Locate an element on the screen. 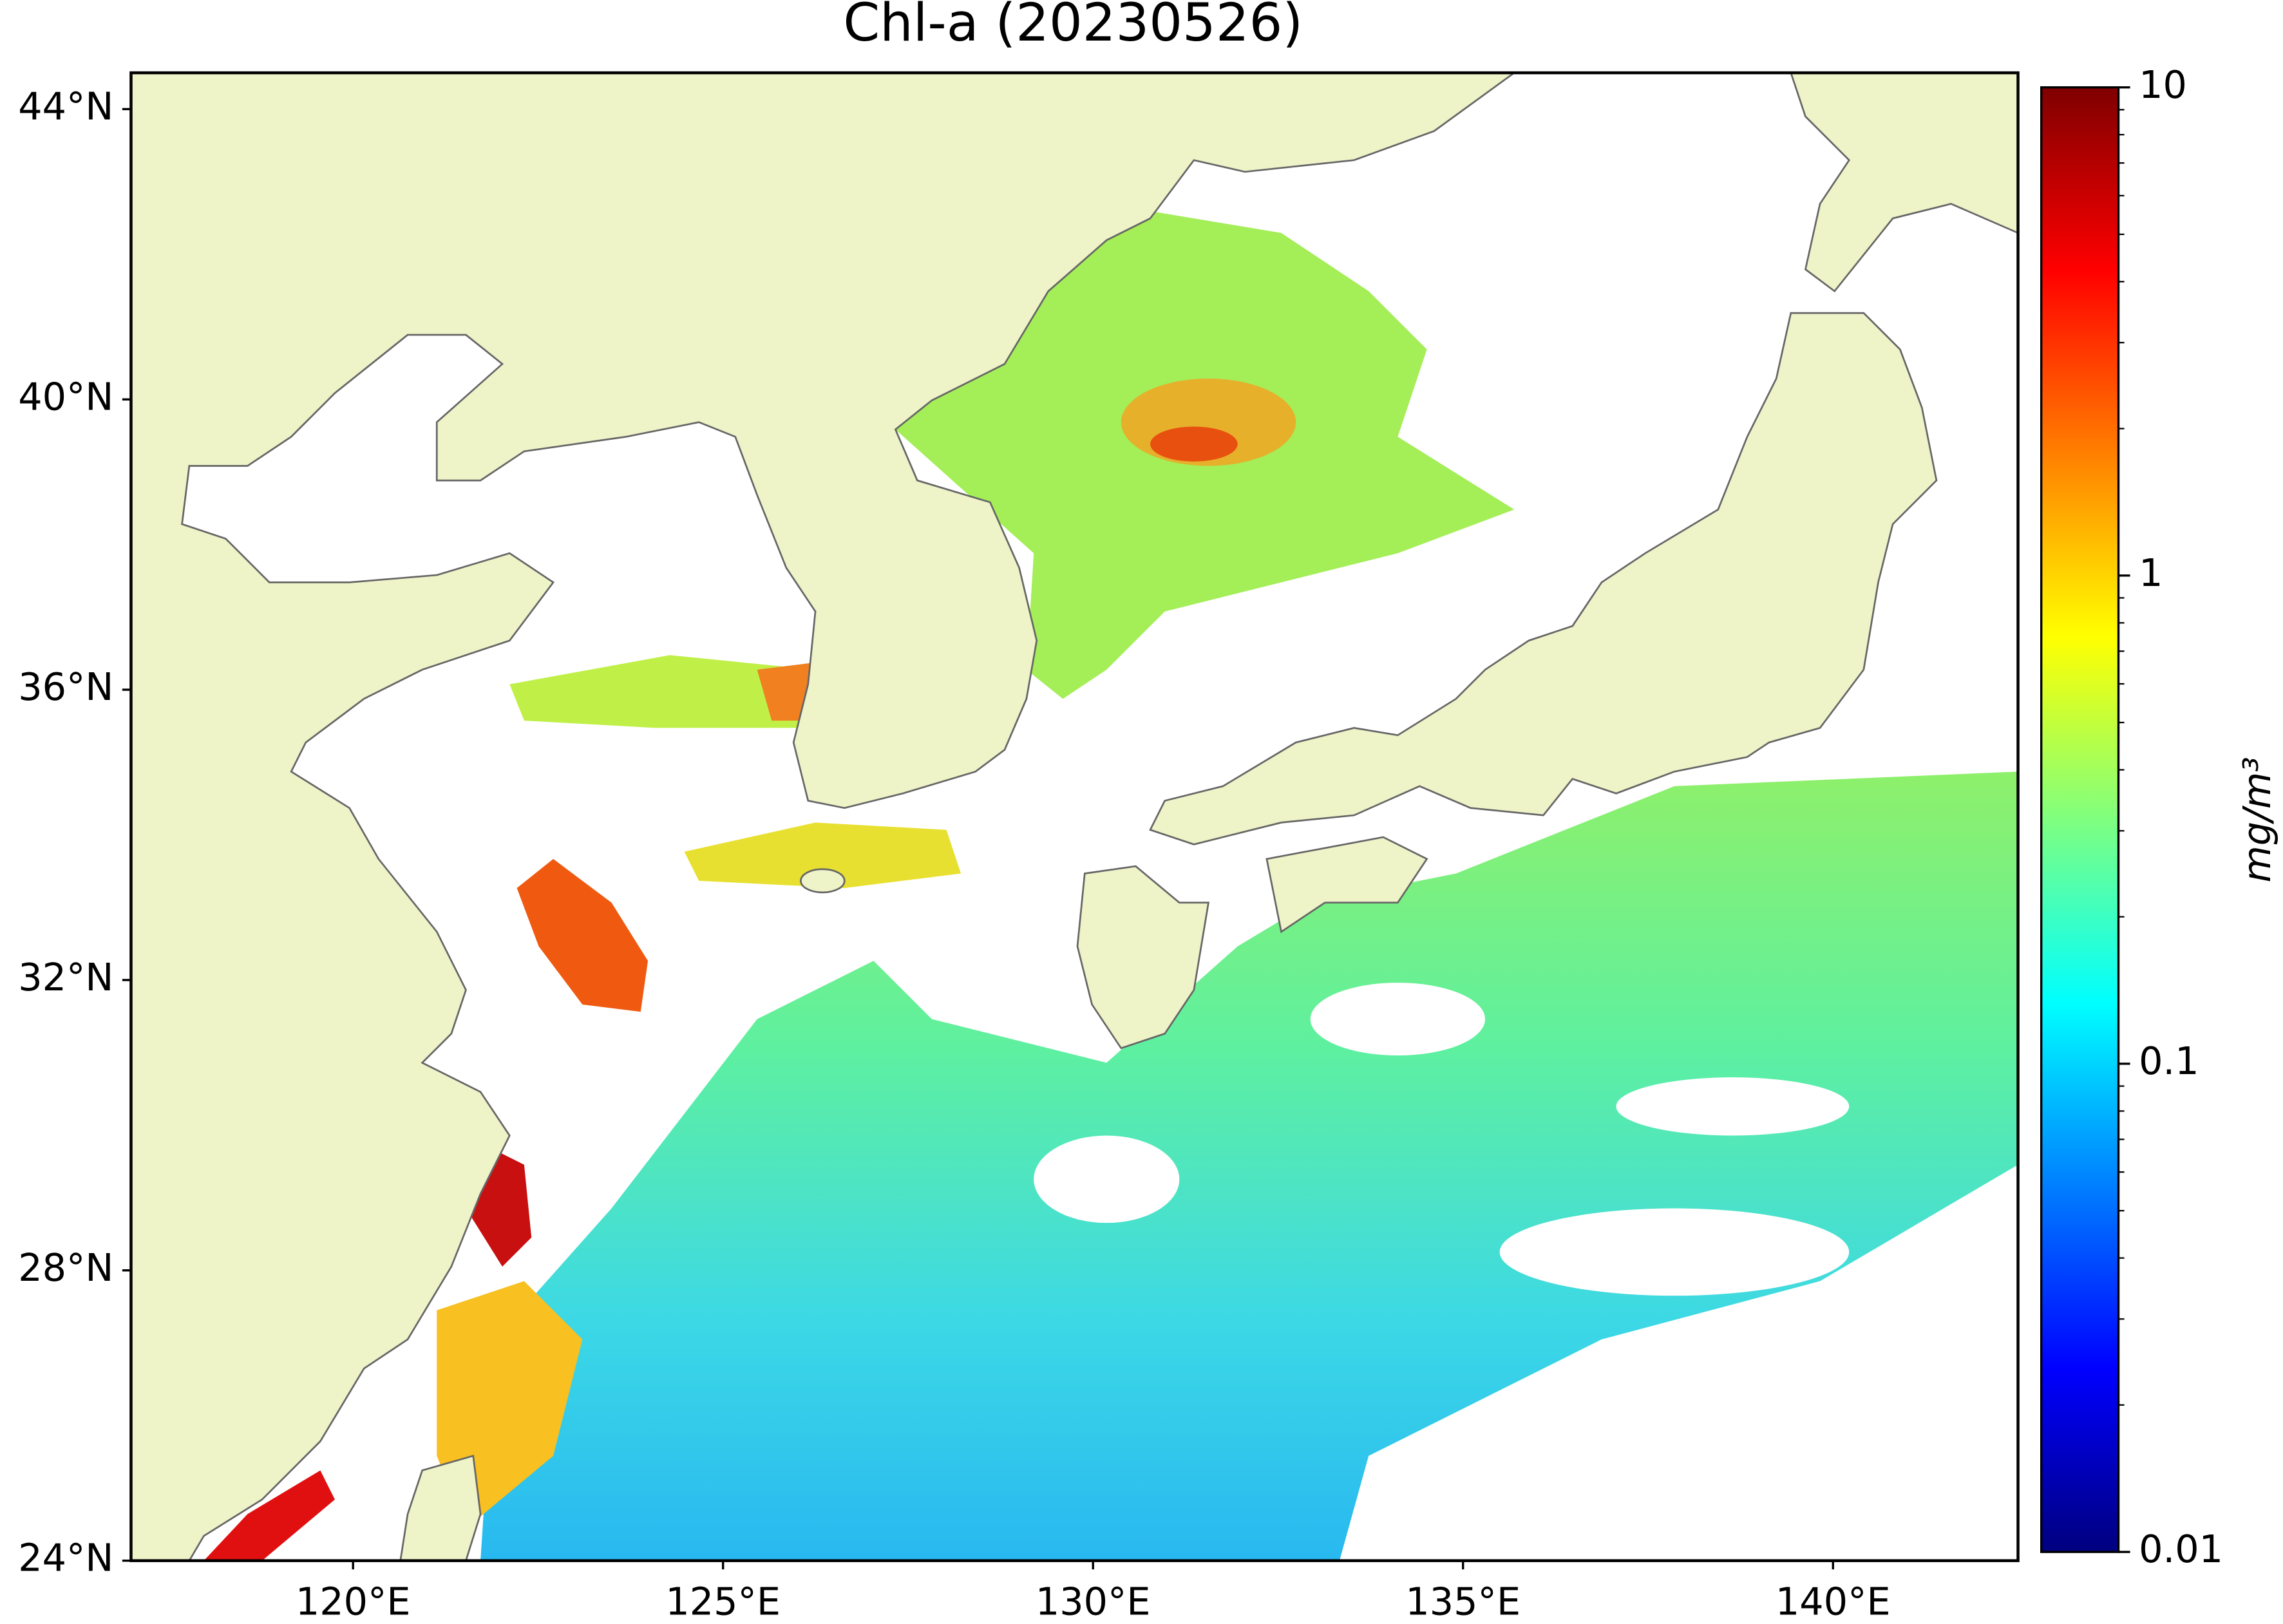 The height and width of the screenshot is (1624, 2283). title: Chl-a (20230526) is located at coordinates (1073, 27).